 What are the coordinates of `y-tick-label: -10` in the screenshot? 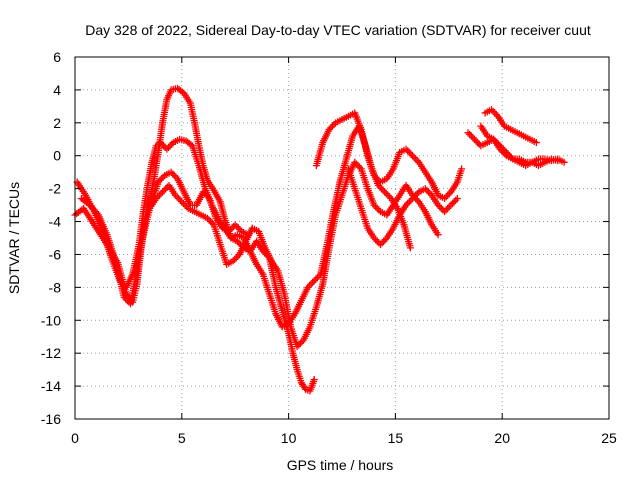 It's located at (51, 320).